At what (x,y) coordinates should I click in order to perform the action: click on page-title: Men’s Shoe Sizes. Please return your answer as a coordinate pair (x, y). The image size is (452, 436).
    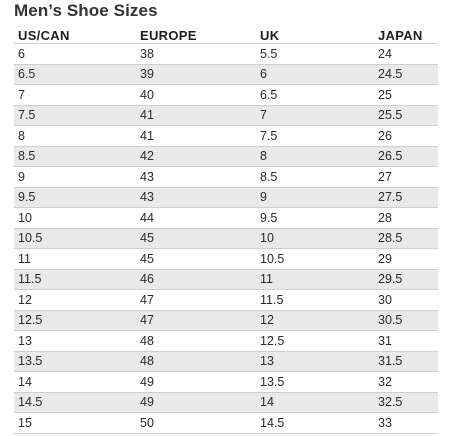
    Looking at the image, I should click on (86, 10).